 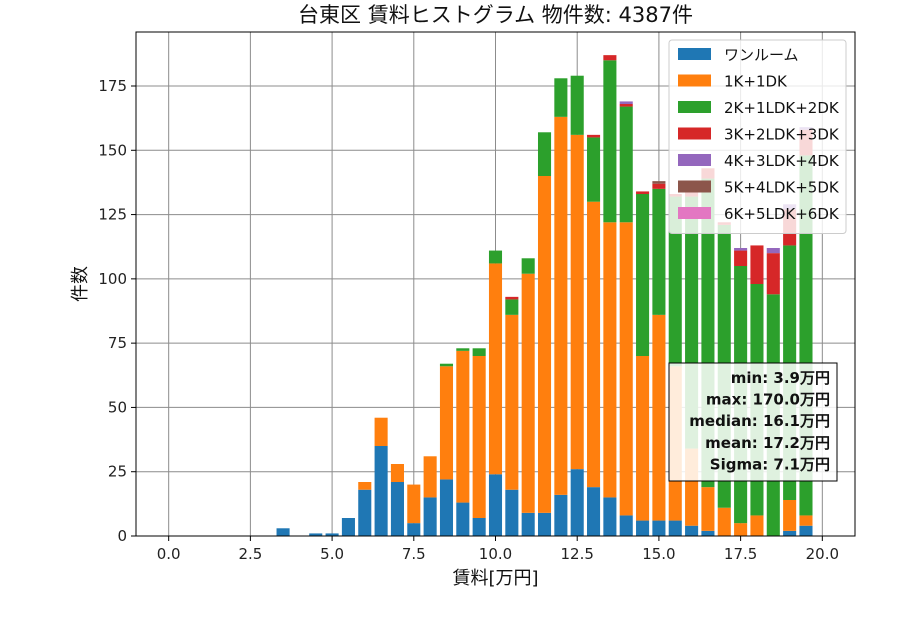 What do you see at coordinates (768, 400) in the screenshot?
I see `stats-line: max: 170.0万円` at bounding box center [768, 400].